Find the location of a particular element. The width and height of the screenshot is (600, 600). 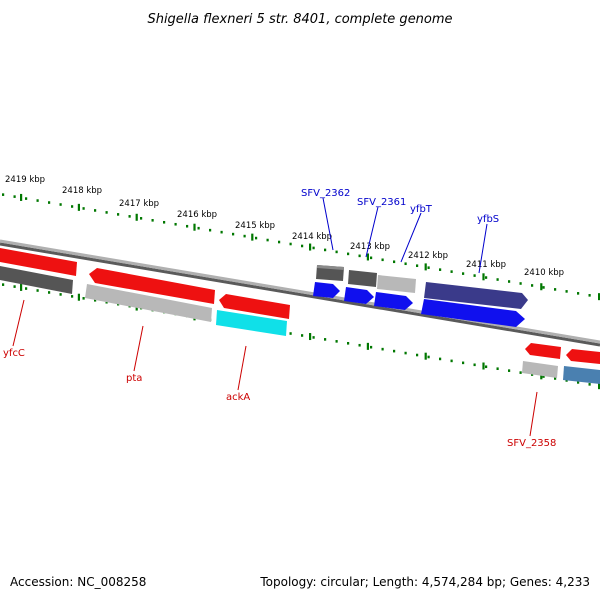

tick-label-2411: 2411 kbp is located at coordinates (486, 265).